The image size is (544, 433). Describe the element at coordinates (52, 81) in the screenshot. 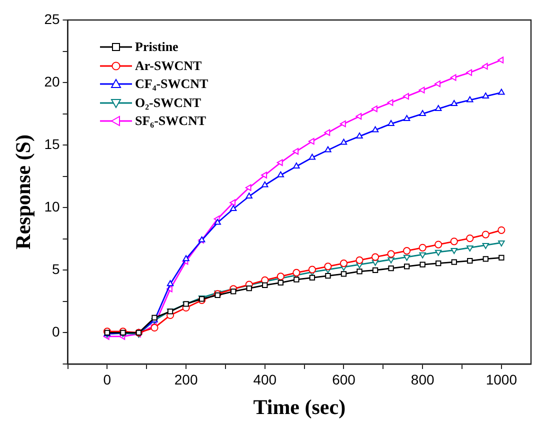

I see `y-tick-label: 20` at that location.